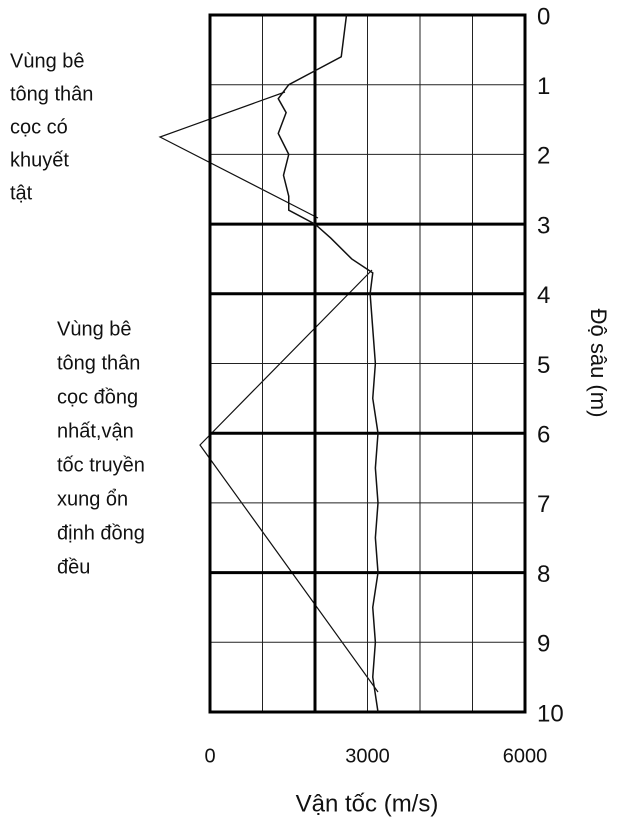 This screenshot has height=827, width=621. I want to click on annotation-text: tốc truyền, so click(101, 465).